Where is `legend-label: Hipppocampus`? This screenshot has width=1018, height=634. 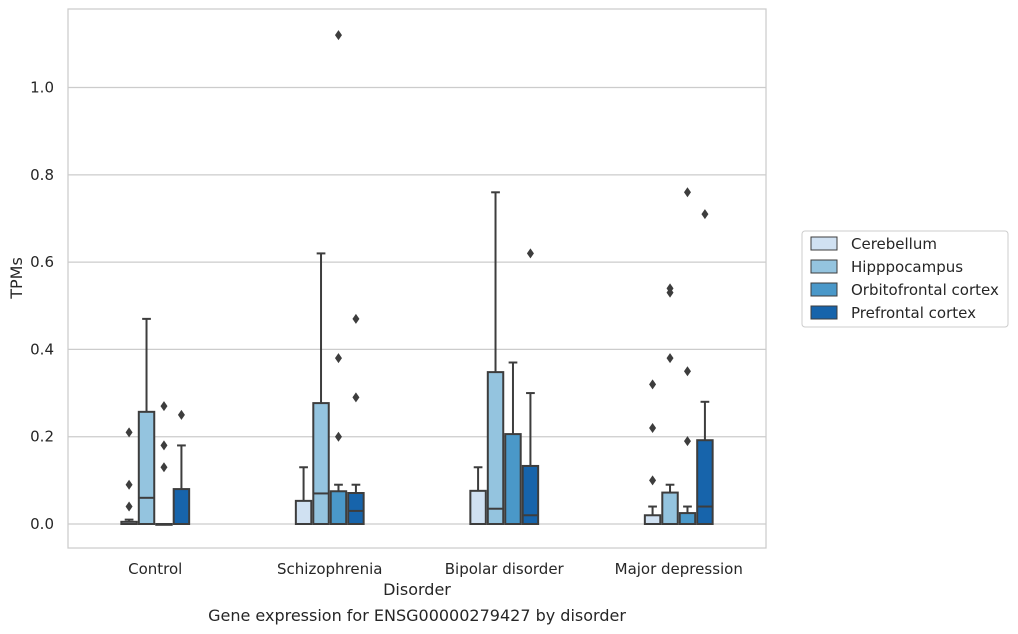
legend-label: Hipppocampus is located at coordinates (907, 267).